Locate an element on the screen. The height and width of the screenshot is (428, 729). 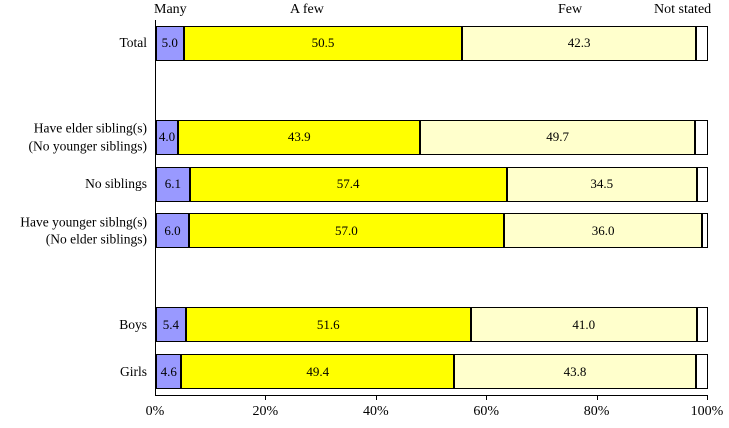
series-header-not-stated: Not stated is located at coordinates (683, 9).